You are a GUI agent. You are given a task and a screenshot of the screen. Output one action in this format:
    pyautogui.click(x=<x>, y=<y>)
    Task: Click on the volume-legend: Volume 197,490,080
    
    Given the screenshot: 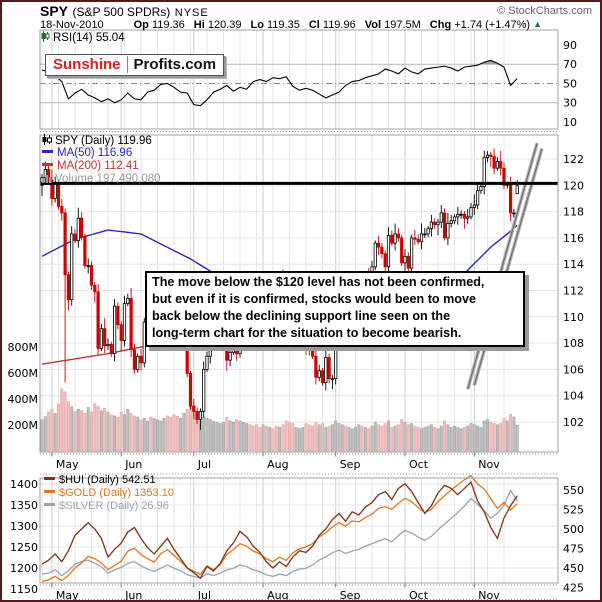 What is the action you would take?
    pyautogui.click(x=101, y=179)
    